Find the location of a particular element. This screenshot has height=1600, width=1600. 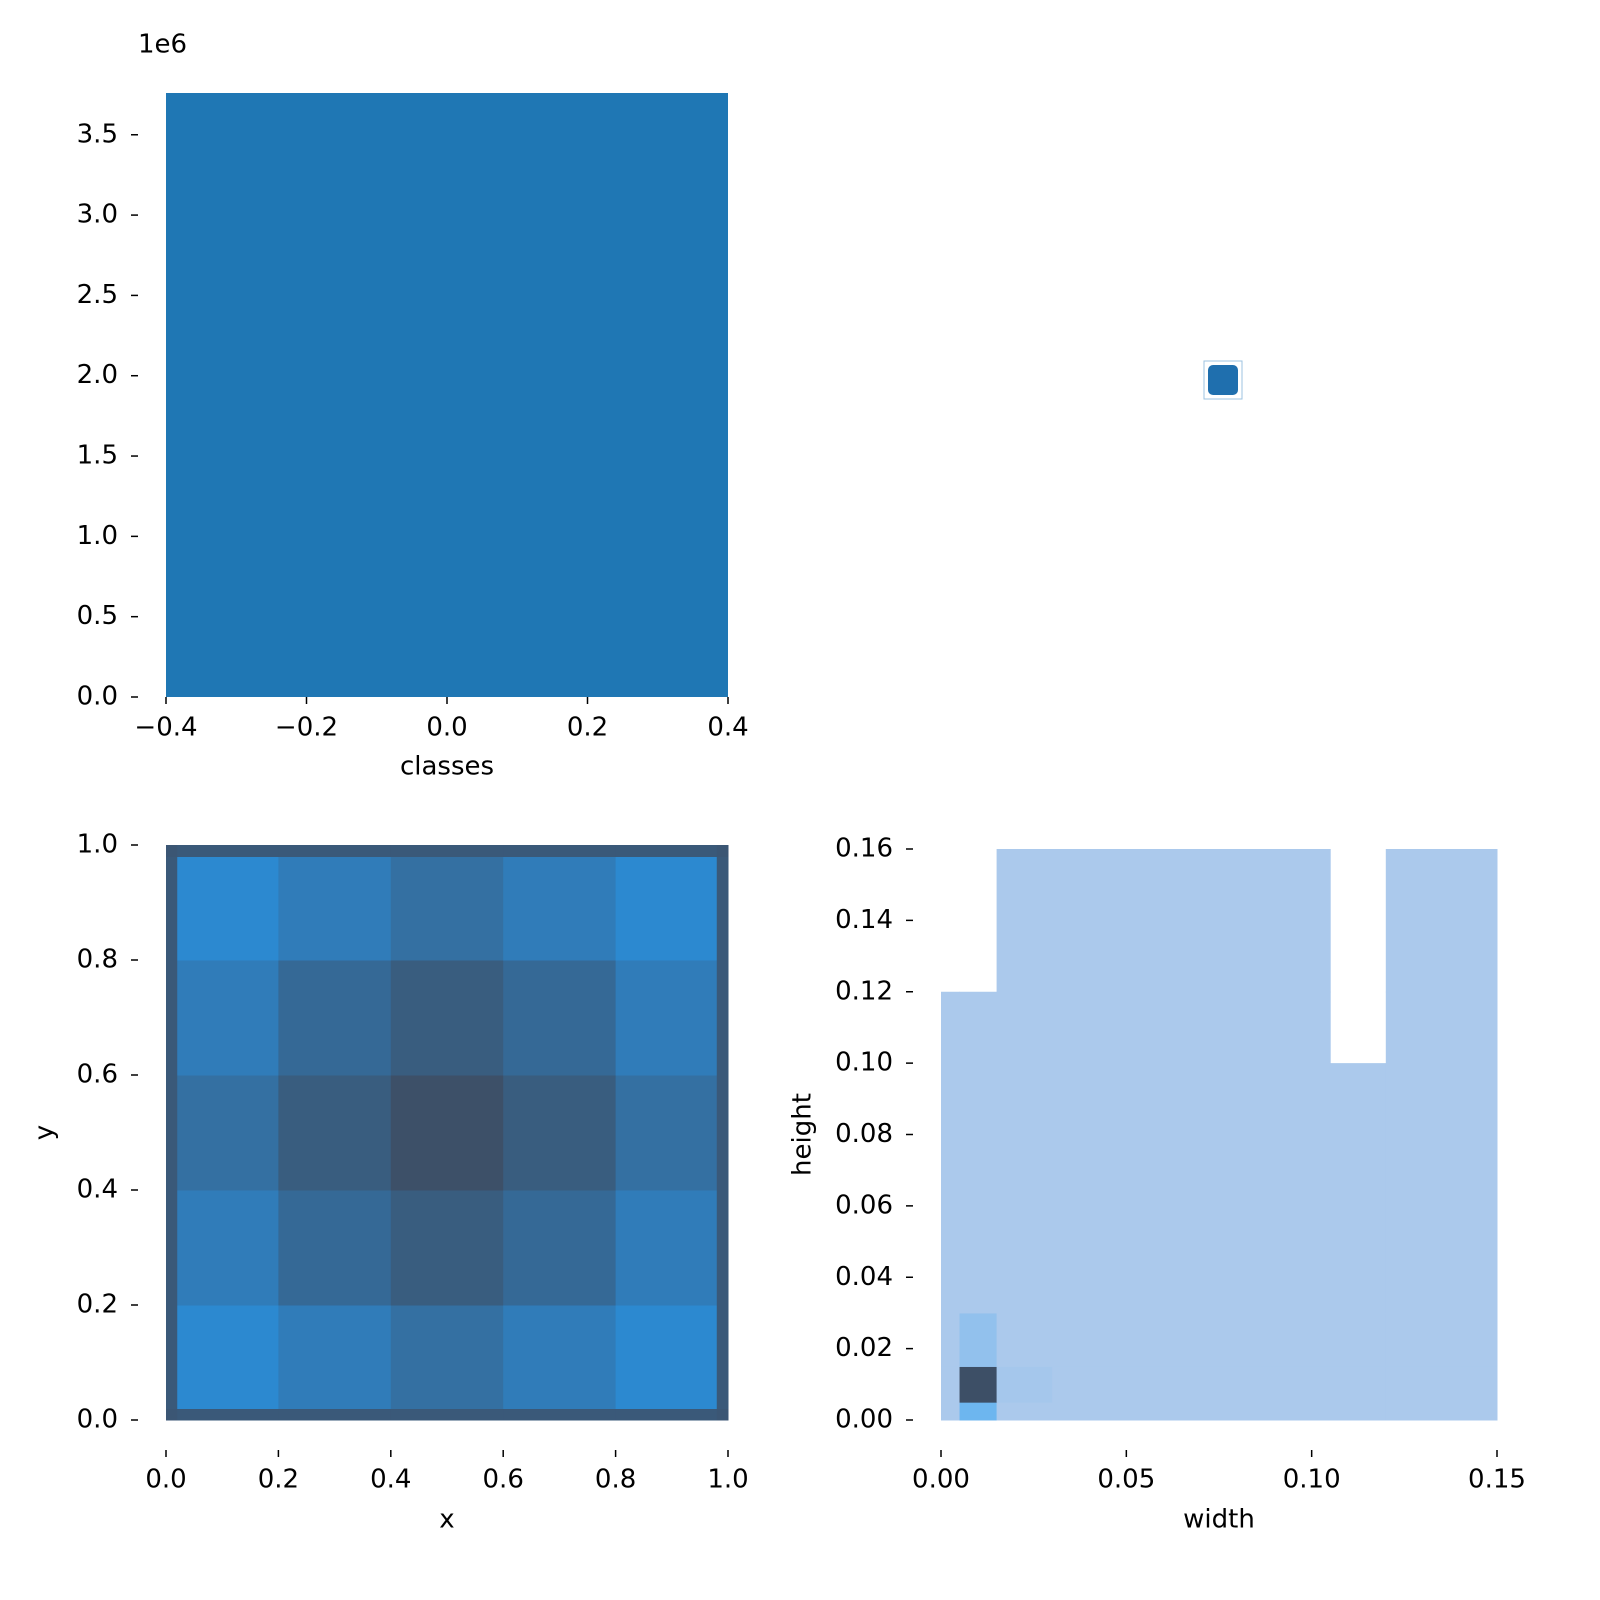

x-axis-label: width is located at coordinates (1219, 1520).